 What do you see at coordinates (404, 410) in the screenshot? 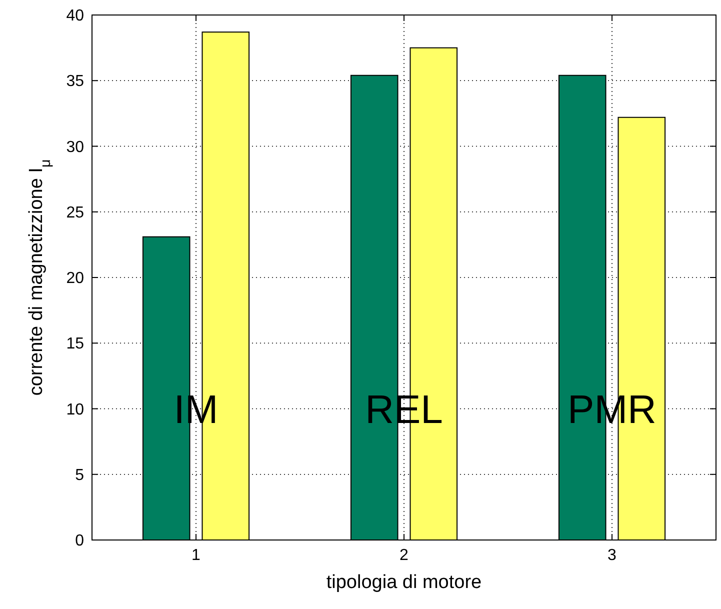
I see `annotation: REL` at bounding box center [404, 410].